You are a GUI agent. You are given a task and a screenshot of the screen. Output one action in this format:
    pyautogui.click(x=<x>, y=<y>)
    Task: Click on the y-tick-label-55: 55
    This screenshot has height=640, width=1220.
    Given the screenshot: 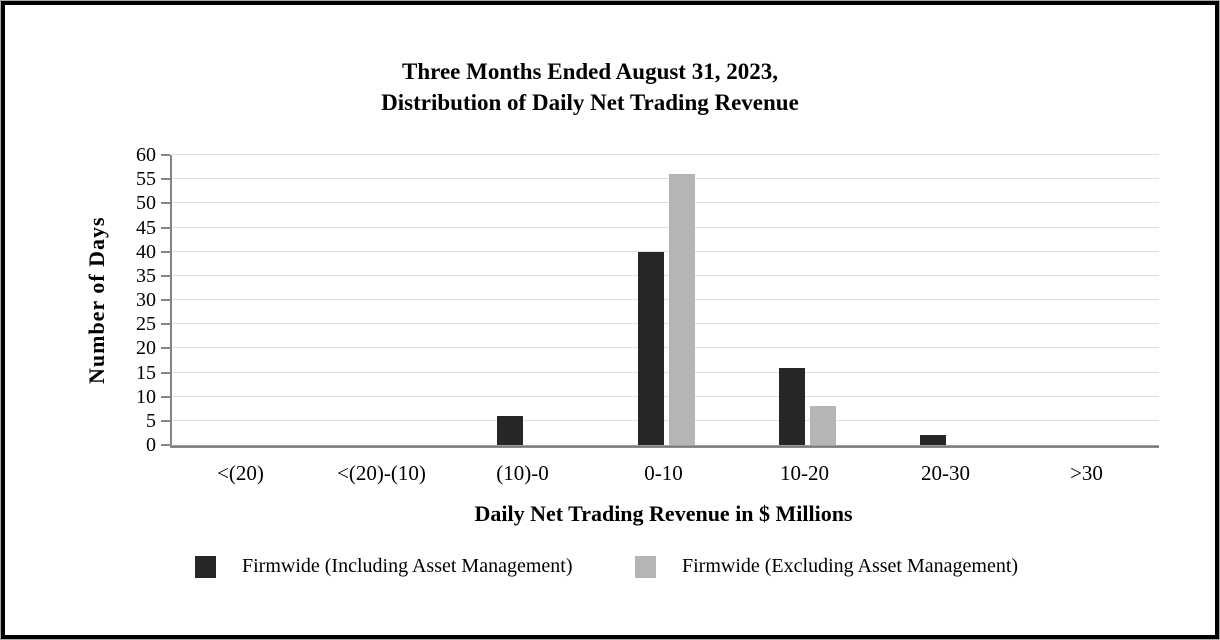 What is the action you would take?
    pyautogui.click(x=146, y=179)
    